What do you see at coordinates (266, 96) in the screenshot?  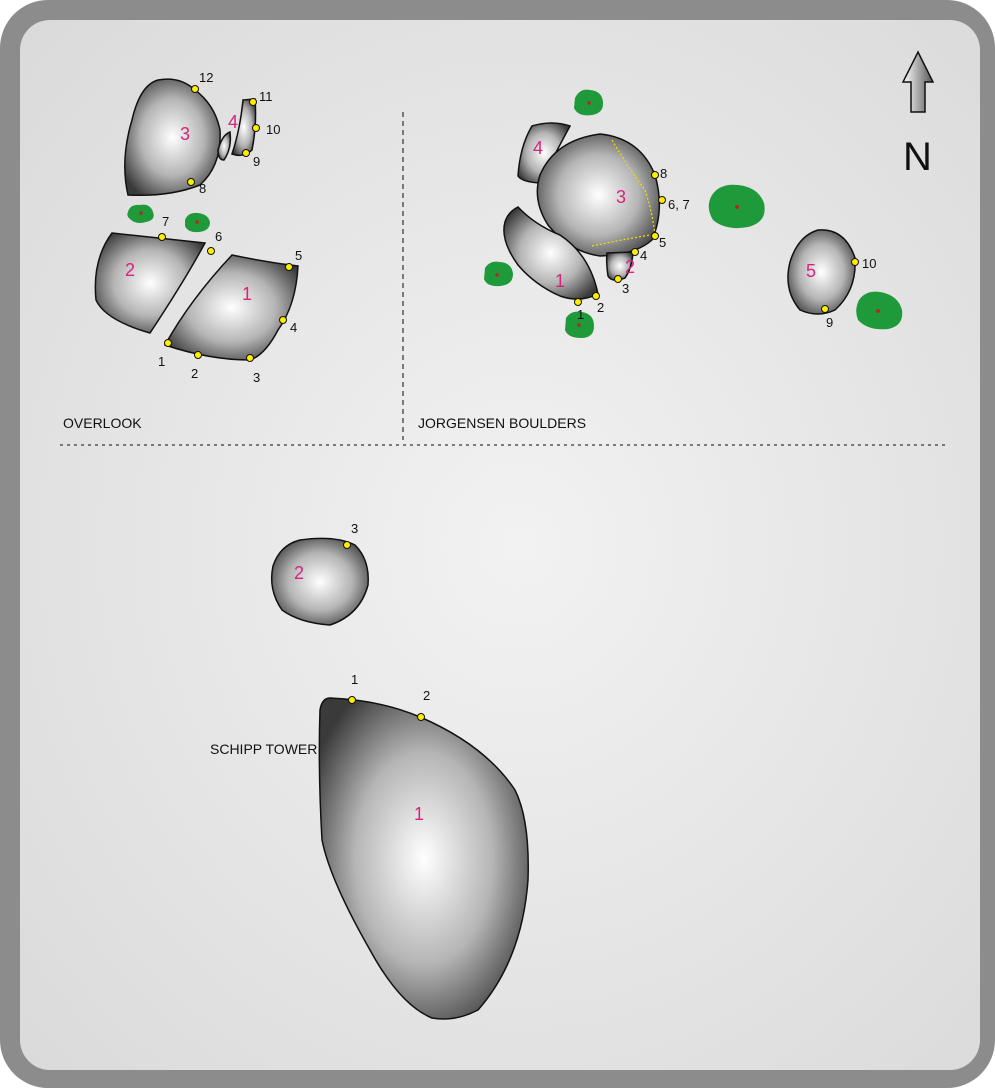 I see `problem-number: 11` at bounding box center [266, 96].